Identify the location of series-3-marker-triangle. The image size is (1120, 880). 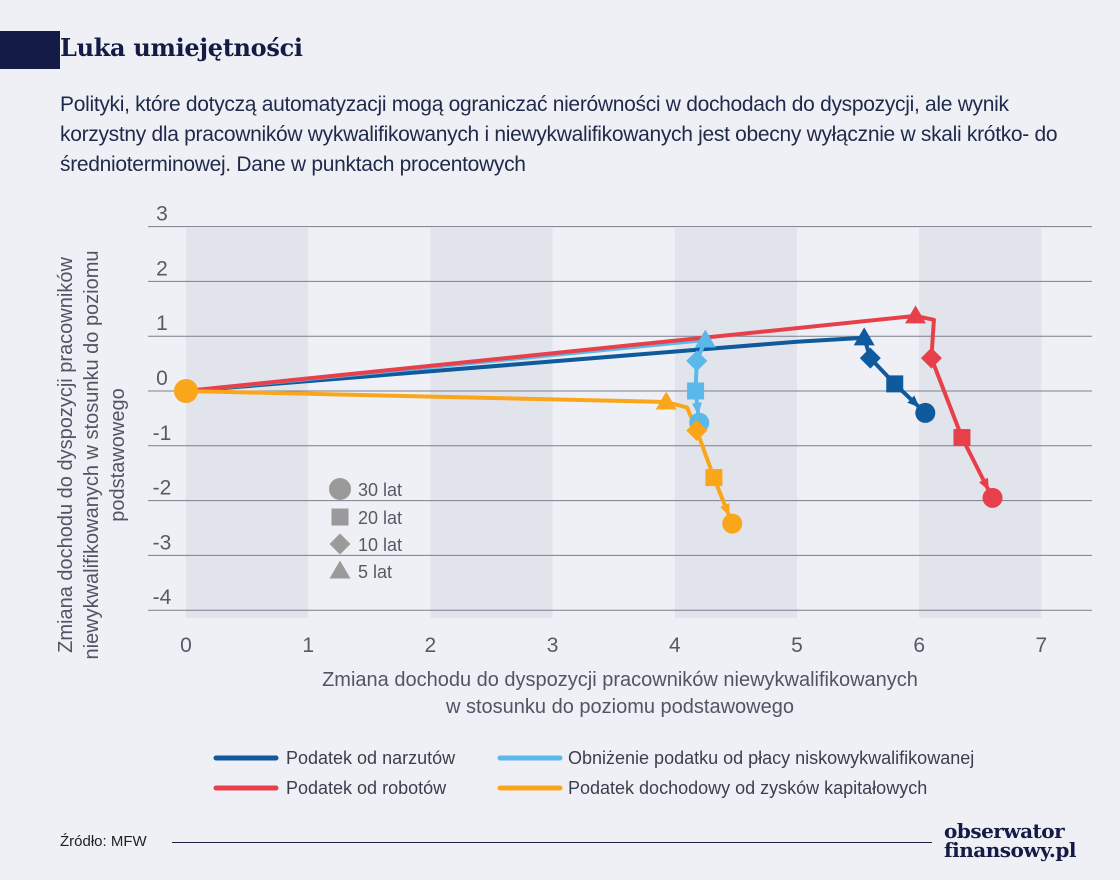
(666, 400).